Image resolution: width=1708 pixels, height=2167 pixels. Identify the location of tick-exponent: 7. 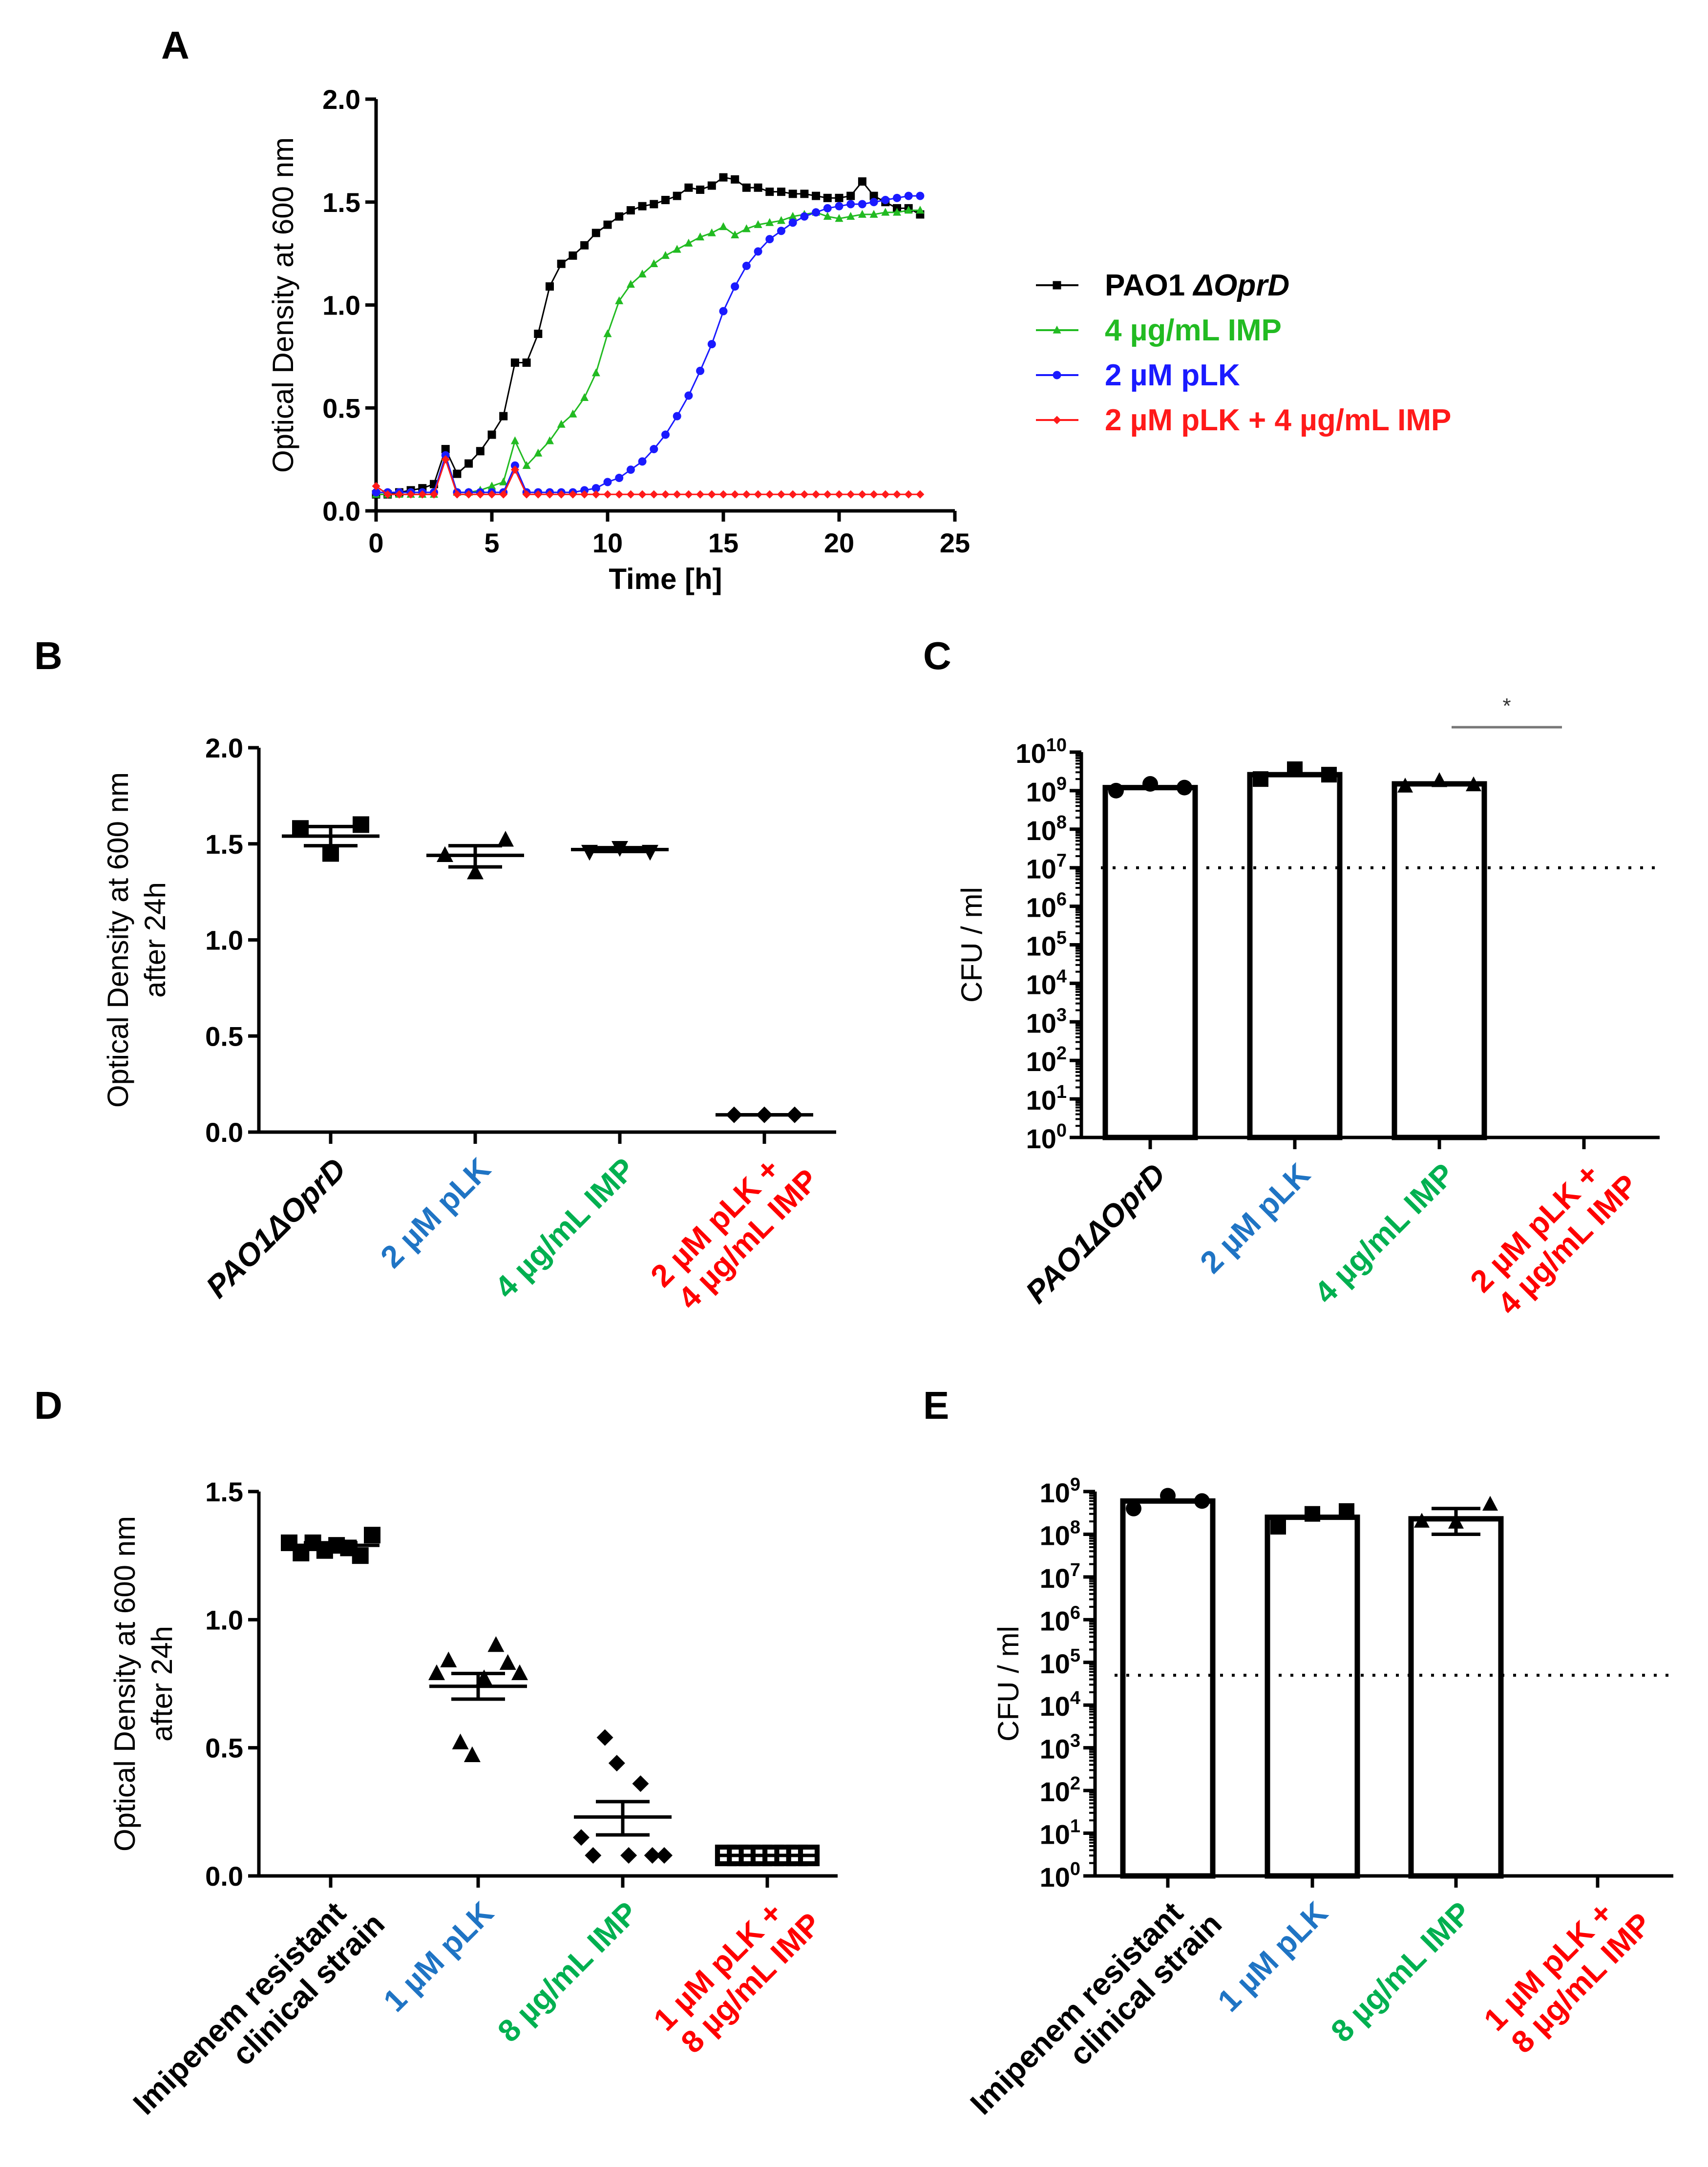
(1061, 861).